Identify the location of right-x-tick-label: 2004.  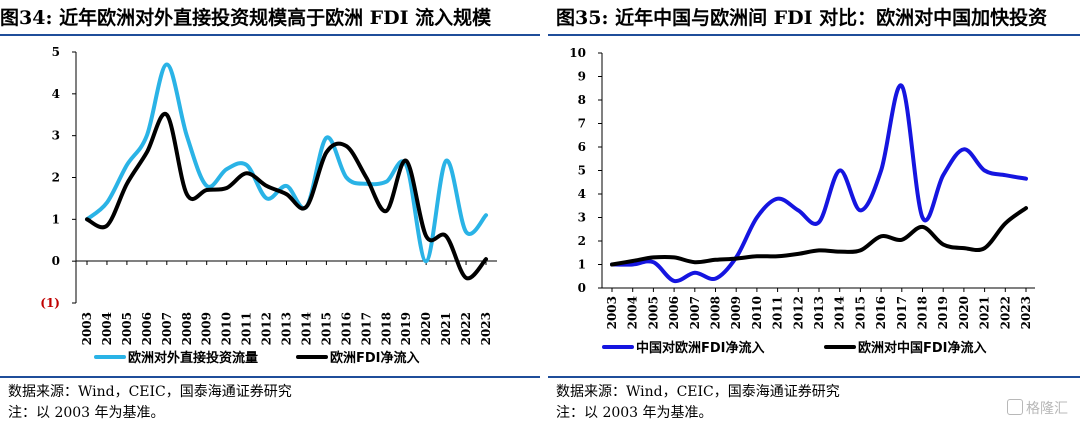
(633, 312).